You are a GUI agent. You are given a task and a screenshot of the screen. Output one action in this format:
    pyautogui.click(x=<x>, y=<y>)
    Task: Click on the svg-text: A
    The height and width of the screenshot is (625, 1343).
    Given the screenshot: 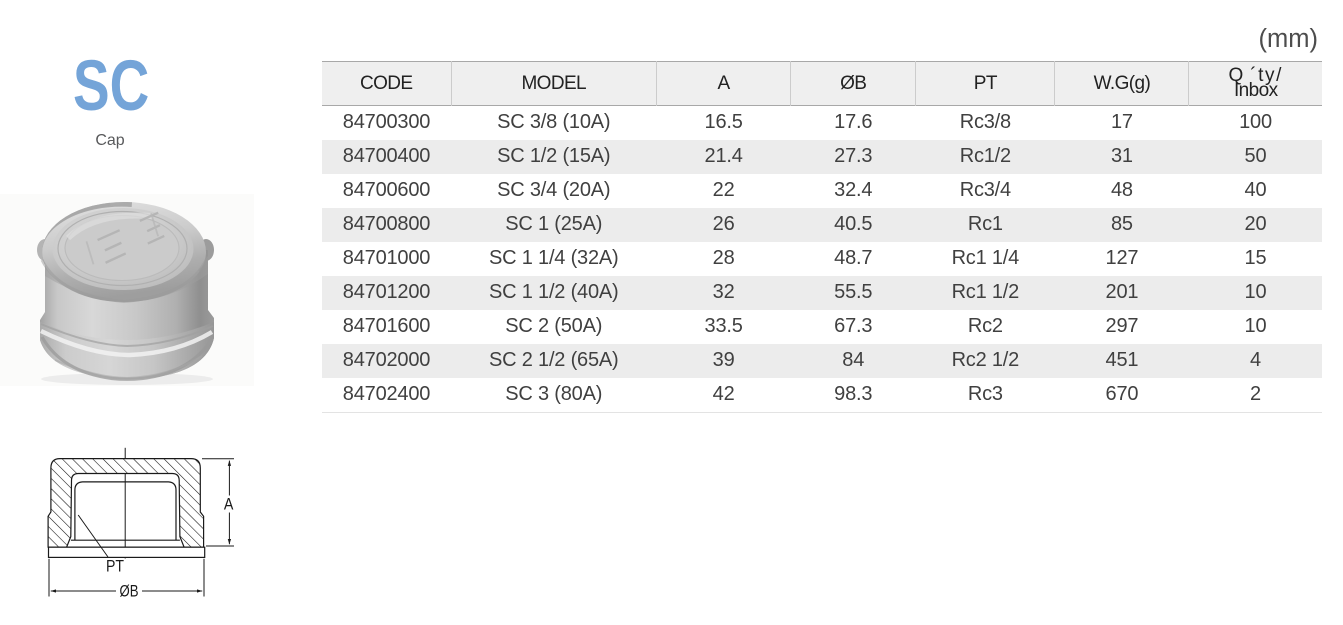 What is the action you would take?
    pyautogui.click(x=229, y=504)
    